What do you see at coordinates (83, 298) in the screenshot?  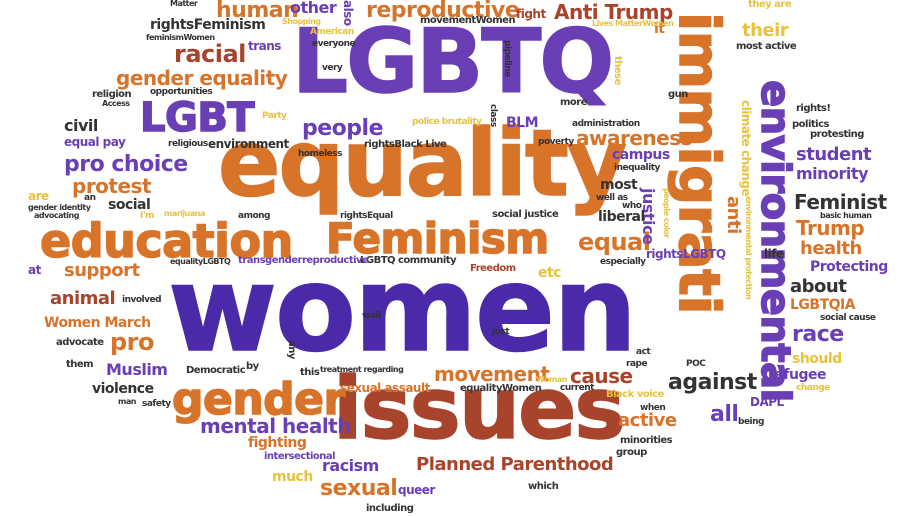 I see `word-animal: animal` at bounding box center [83, 298].